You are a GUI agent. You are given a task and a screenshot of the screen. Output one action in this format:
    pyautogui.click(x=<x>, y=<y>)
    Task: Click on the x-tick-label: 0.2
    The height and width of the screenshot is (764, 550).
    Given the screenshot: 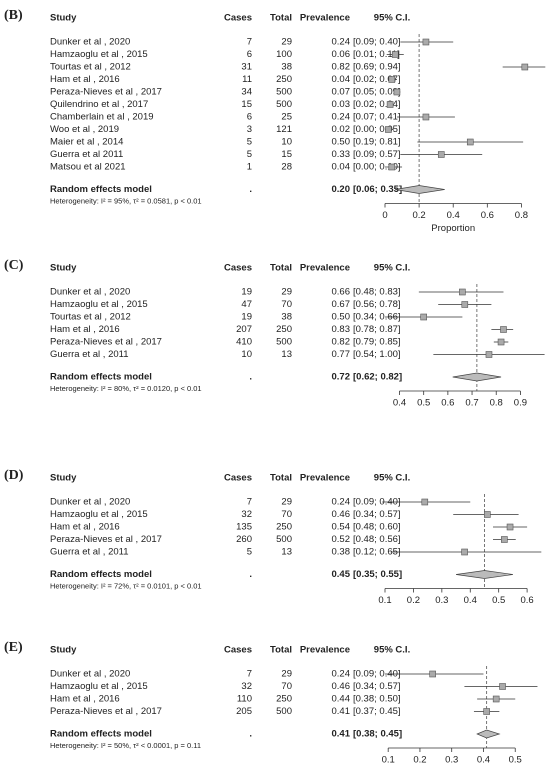 What is the action you would take?
    pyautogui.click(x=419, y=759)
    